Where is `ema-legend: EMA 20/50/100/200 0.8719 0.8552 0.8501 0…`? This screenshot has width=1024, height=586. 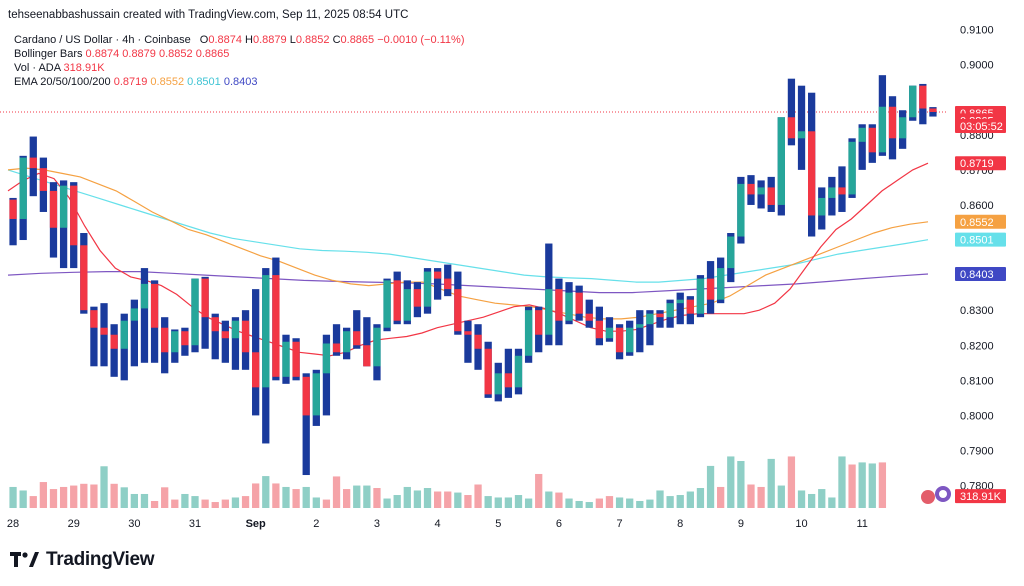
ema-legend: EMA 20/50/100/200 0.8719 0.8552 0.8501 0… is located at coordinates (136, 82).